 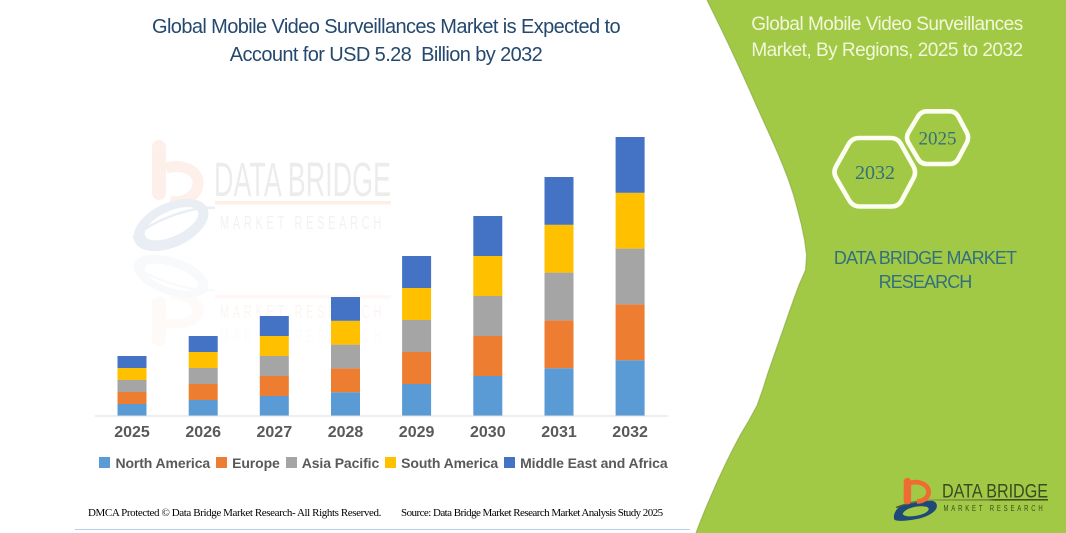 What do you see at coordinates (938, 139) in the screenshot?
I see `svg-text: 2025` at bounding box center [938, 139].